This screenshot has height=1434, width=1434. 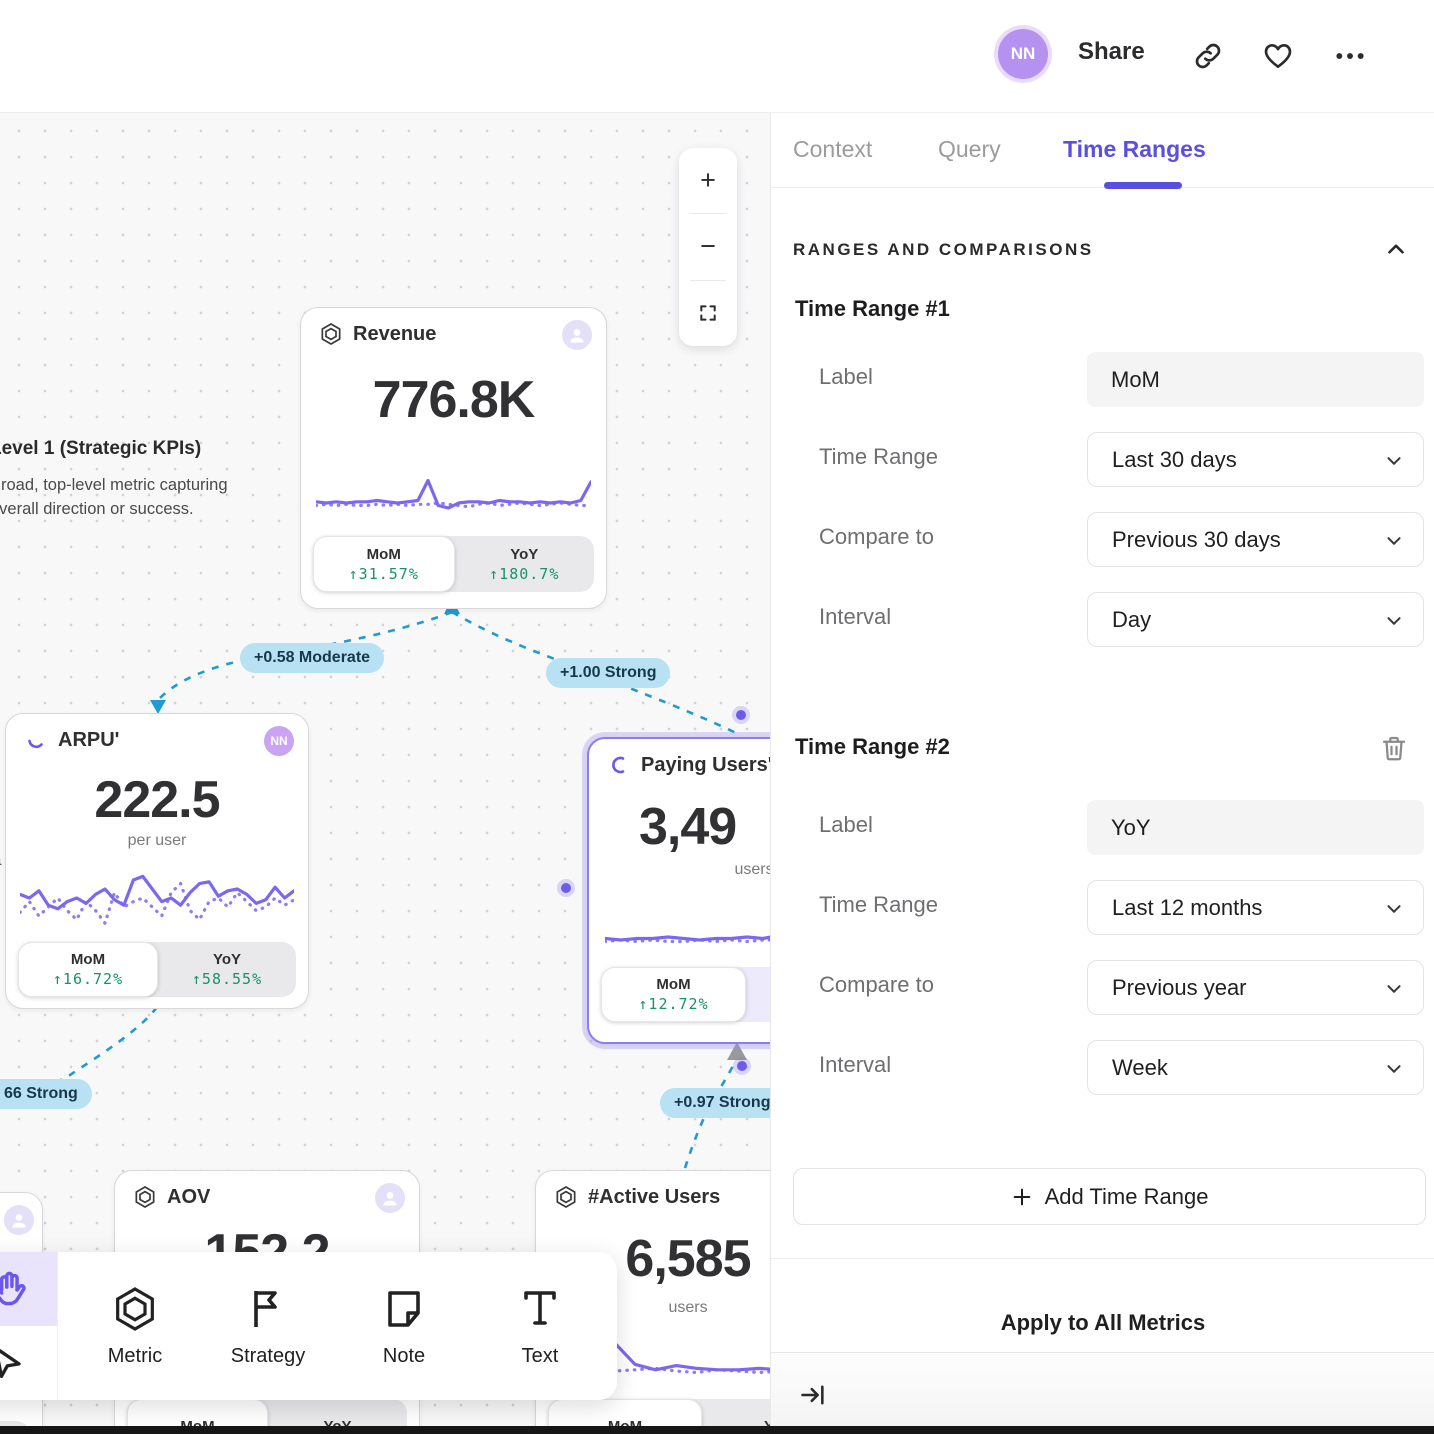 I want to click on timerange-toggle: MoM ↑16.72% YoY ↑58.55%, so click(x=157, y=969).